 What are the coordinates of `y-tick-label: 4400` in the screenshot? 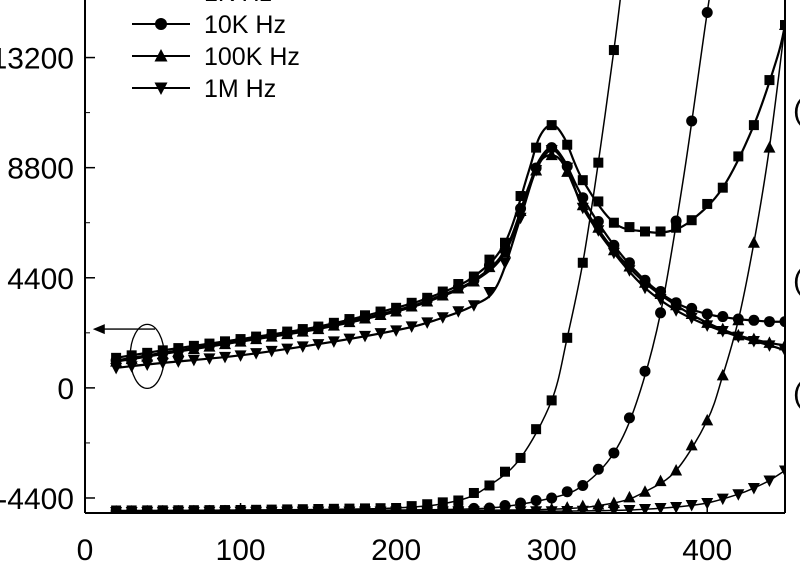 It's located at (40, 279).